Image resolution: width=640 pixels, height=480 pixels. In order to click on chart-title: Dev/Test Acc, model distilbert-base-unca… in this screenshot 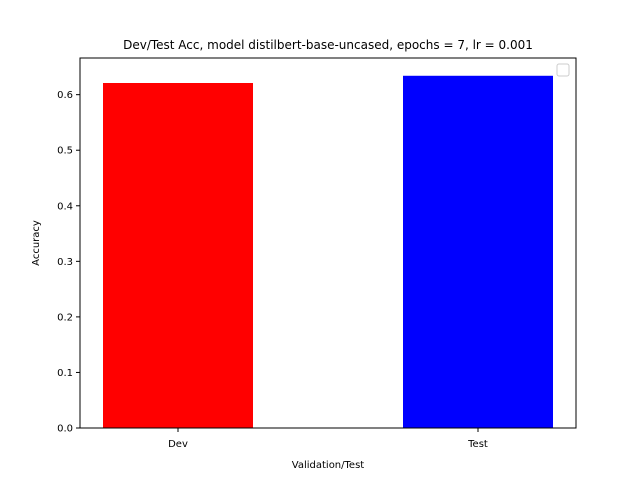, I will do `click(328, 45)`.